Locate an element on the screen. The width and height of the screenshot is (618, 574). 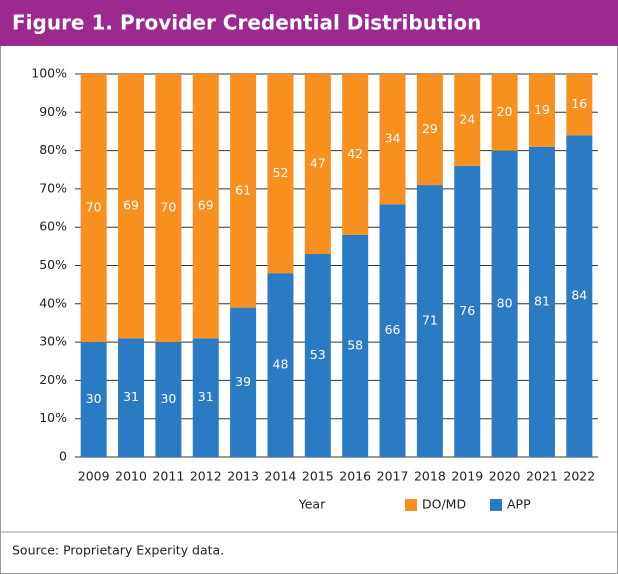
x-tick-label: 2015 is located at coordinates (318, 476).